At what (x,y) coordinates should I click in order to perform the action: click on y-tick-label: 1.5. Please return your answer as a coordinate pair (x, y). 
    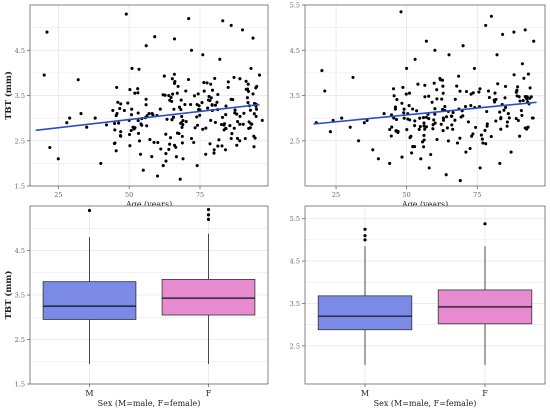
    Looking at the image, I should click on (20, 187).